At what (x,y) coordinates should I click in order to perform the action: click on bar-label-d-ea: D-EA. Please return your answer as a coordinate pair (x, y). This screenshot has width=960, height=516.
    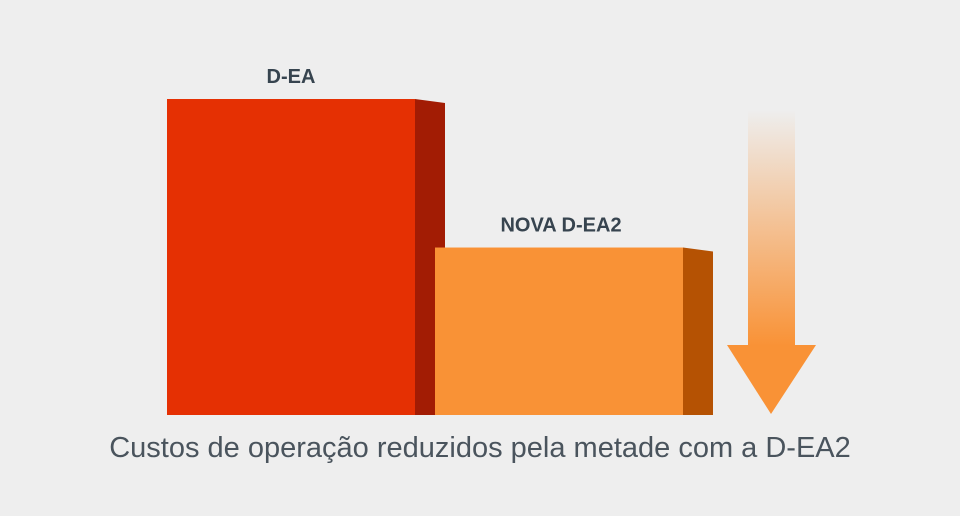
    Looking at the image, I should click on (291, 77).